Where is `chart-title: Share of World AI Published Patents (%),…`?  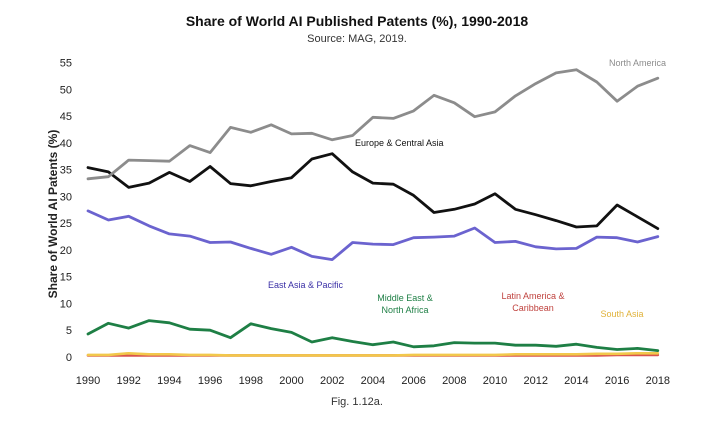
chart-title: Share of World AI Published Patents (%),… is located at coordinates (357, 21).